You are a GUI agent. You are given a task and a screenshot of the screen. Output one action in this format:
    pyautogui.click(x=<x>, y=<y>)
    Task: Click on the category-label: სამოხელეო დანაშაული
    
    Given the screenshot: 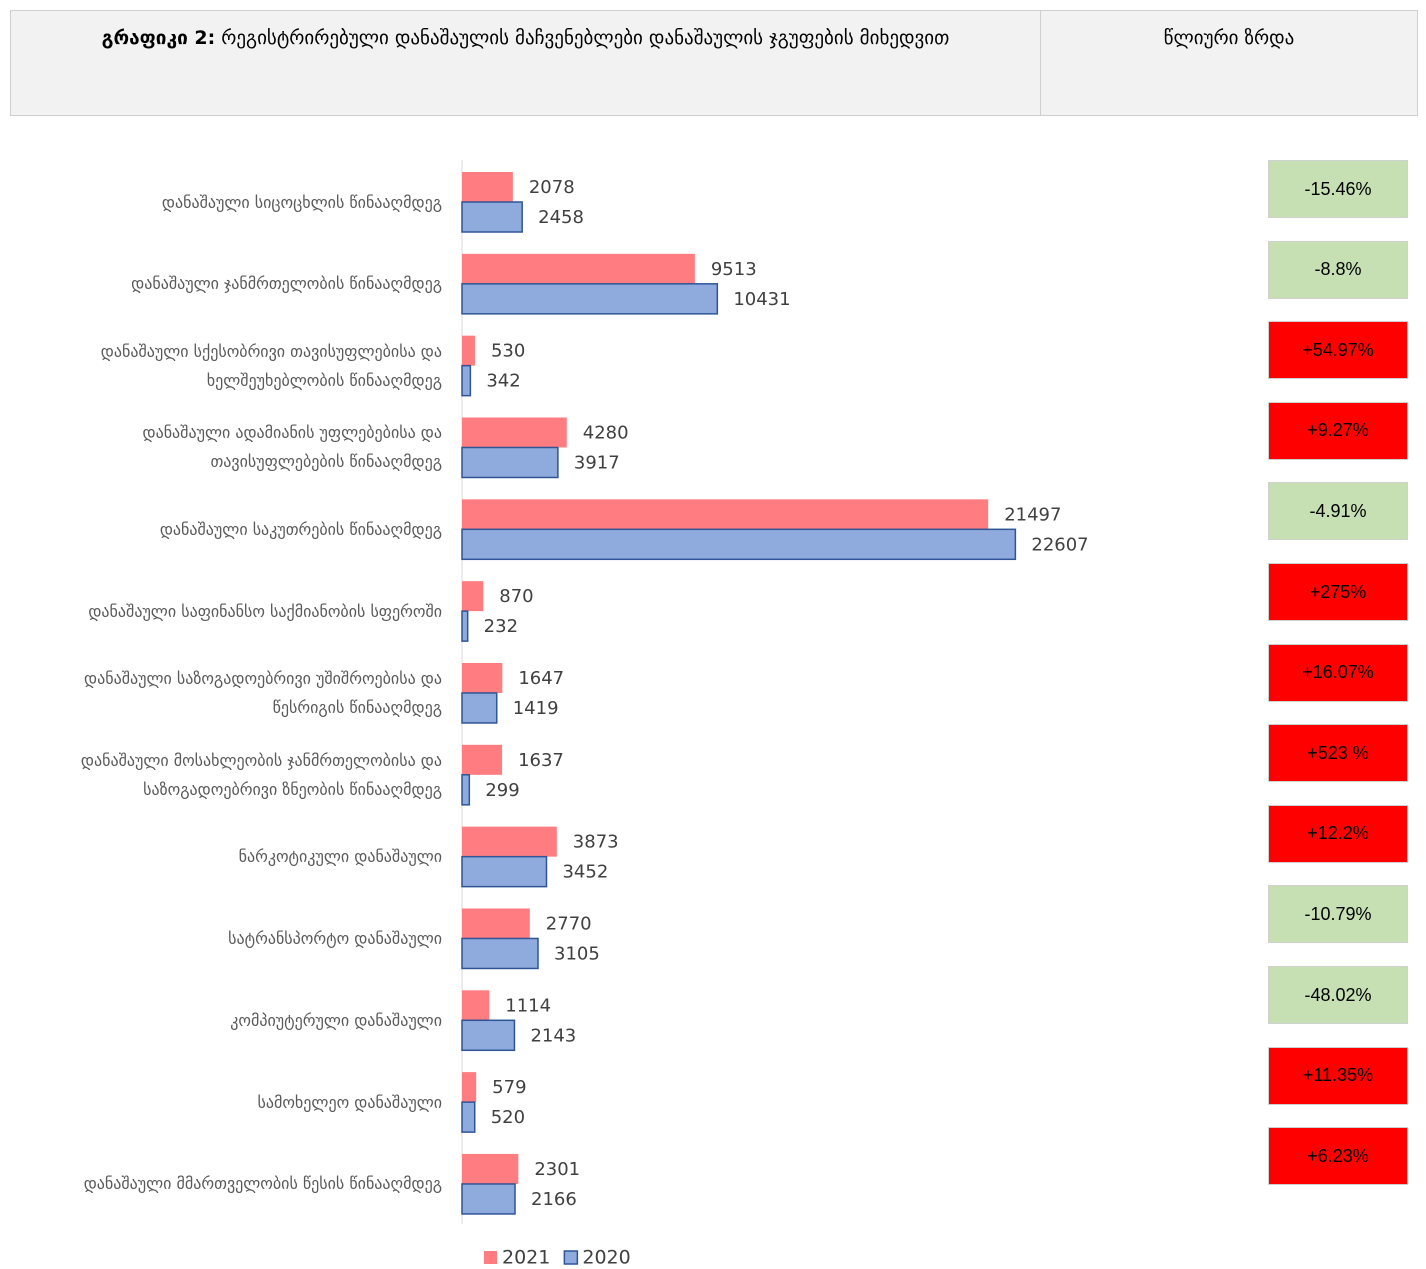 What is the action you would take?
    pyautogui.click(x=350, y=1102)
    